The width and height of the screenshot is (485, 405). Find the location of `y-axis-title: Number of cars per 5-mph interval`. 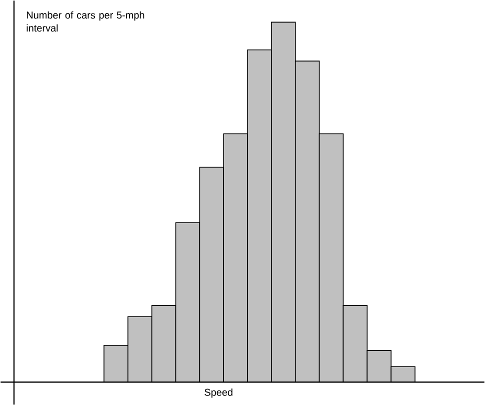

y-axis-title: Number of cars per 5-mph interval is located at coordinates (85, 21).